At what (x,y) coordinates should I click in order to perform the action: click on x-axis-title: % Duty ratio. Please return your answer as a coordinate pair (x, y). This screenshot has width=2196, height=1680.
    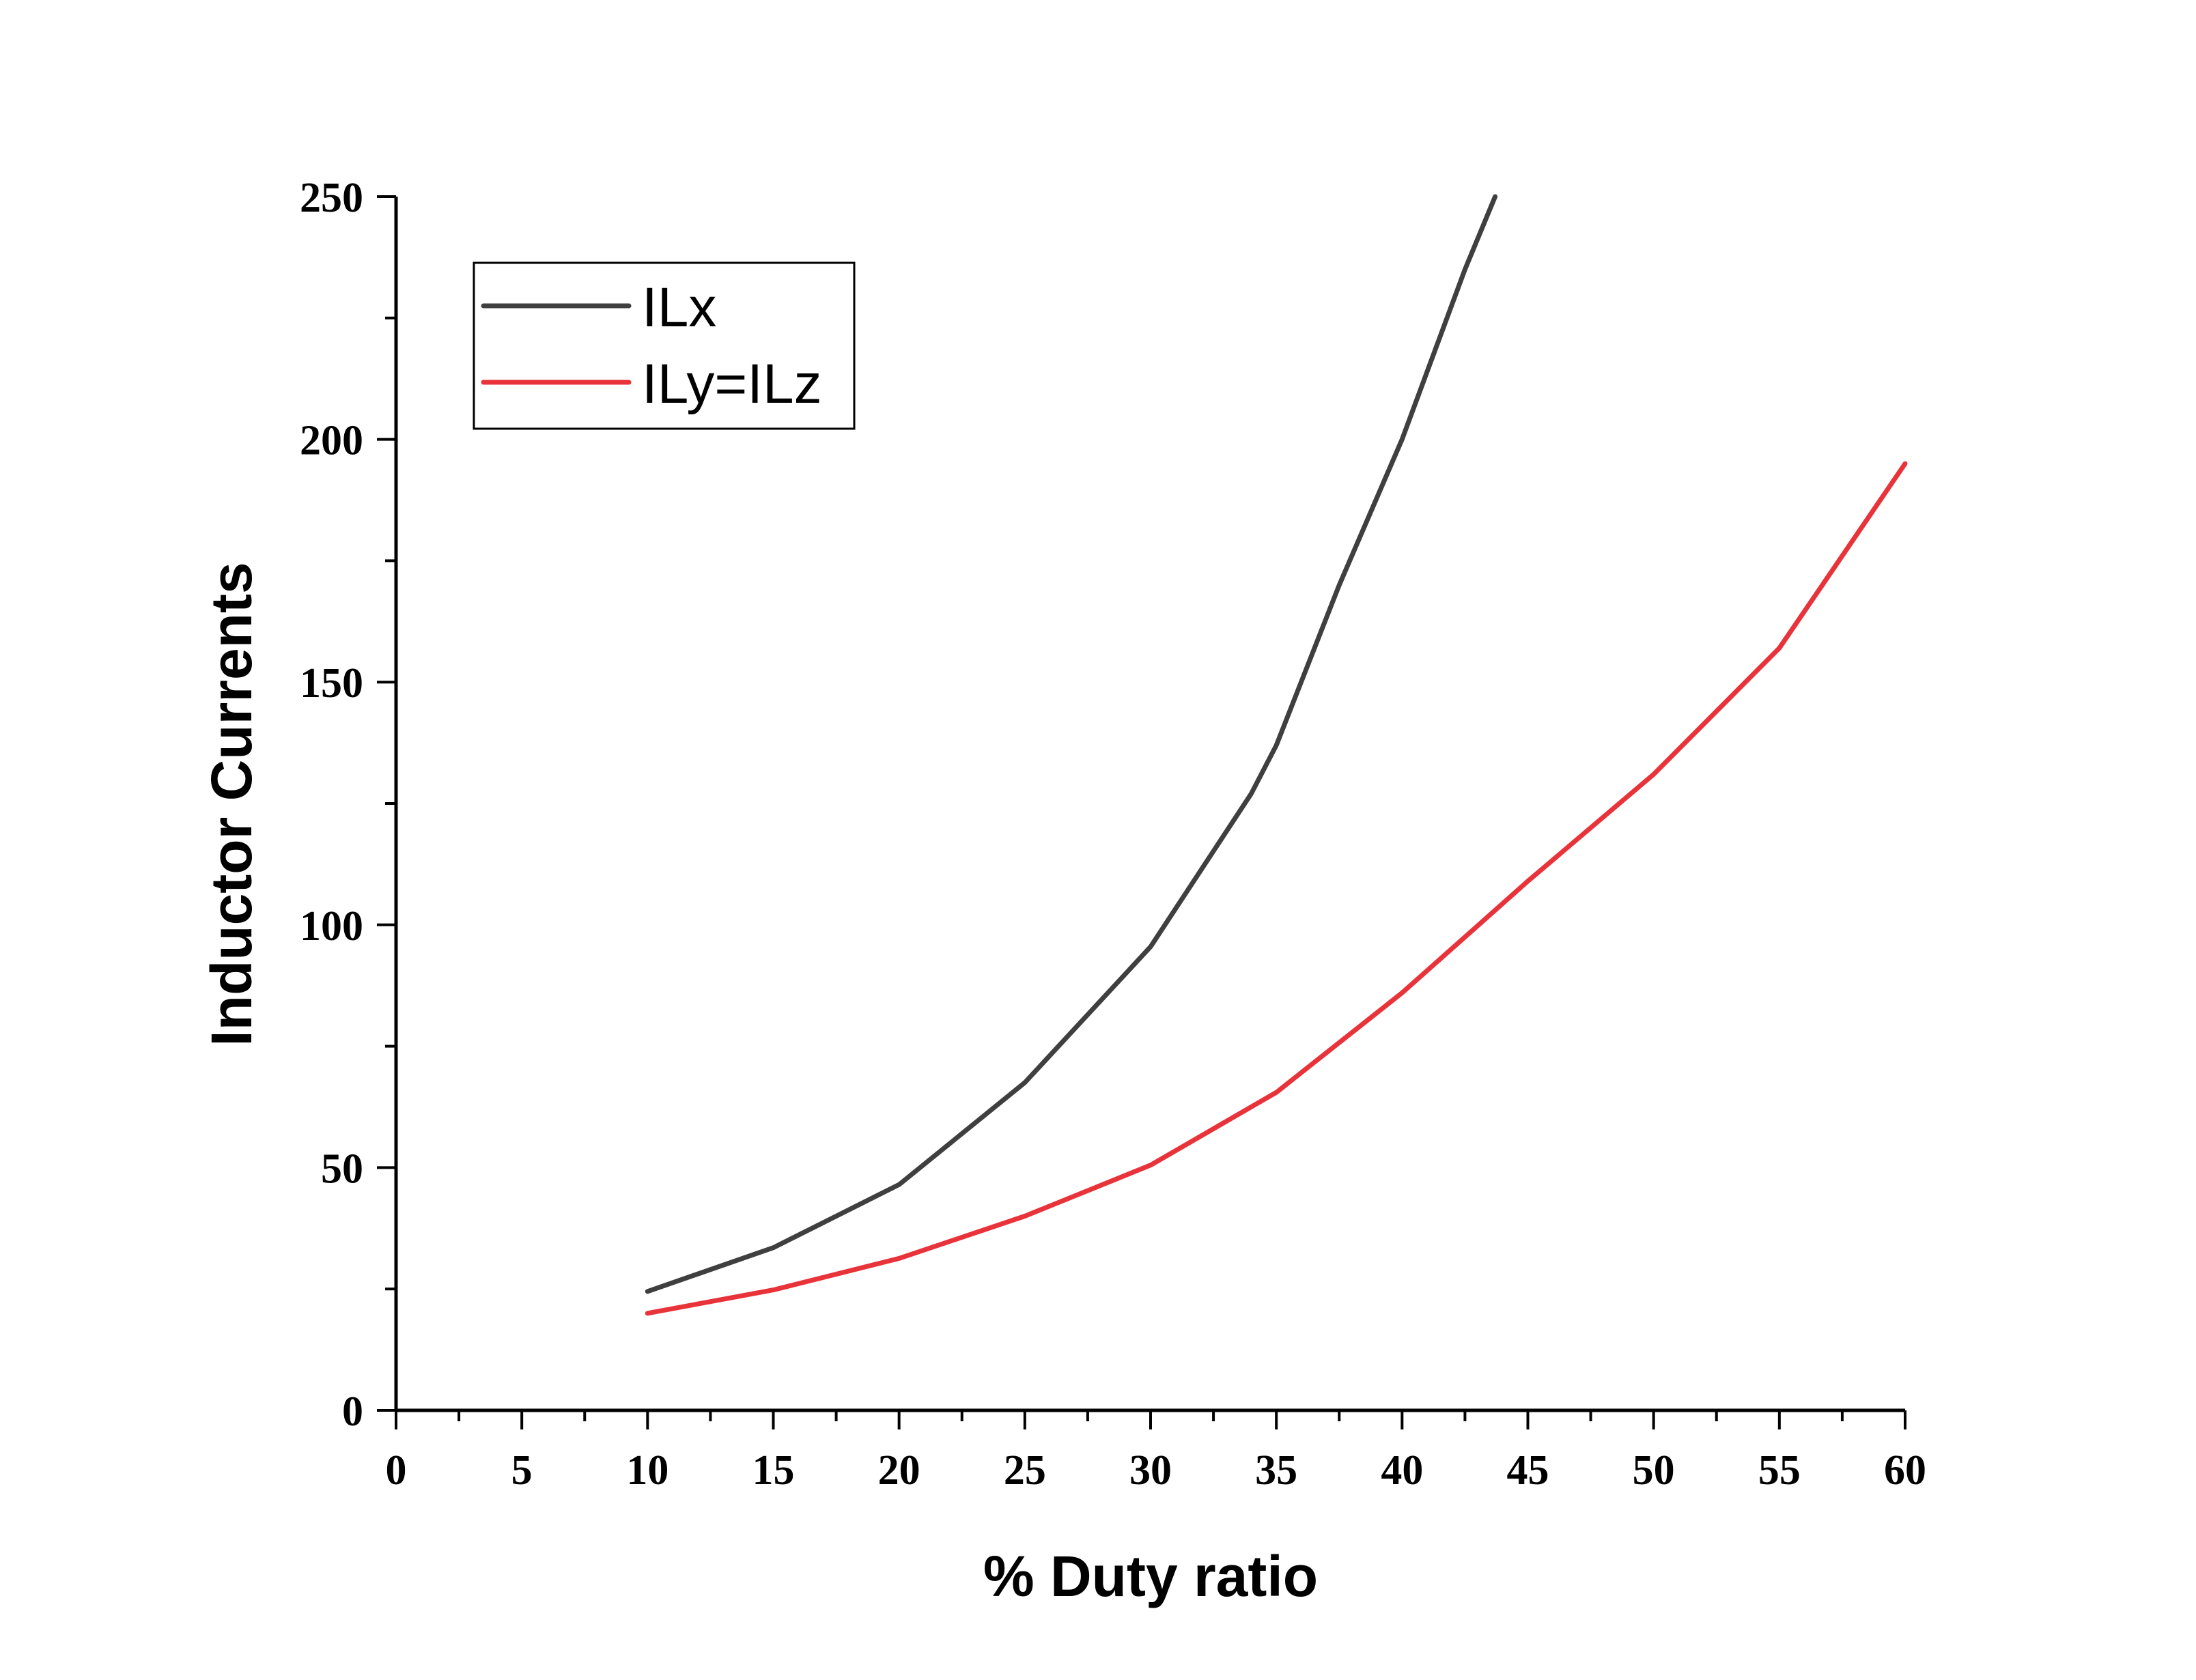
    Looking at the image, I should click on (1150, 1576).